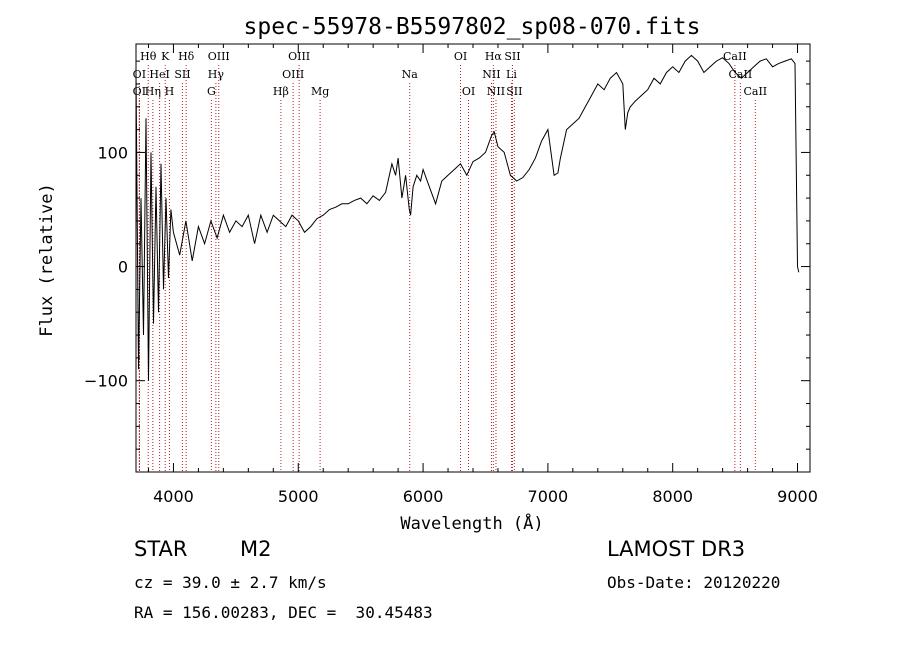  What do you see at coordinates (496, 91) in the screenshot?
I see `line-label-lines_bottom-7: NII` at bounding box center [496, 91].